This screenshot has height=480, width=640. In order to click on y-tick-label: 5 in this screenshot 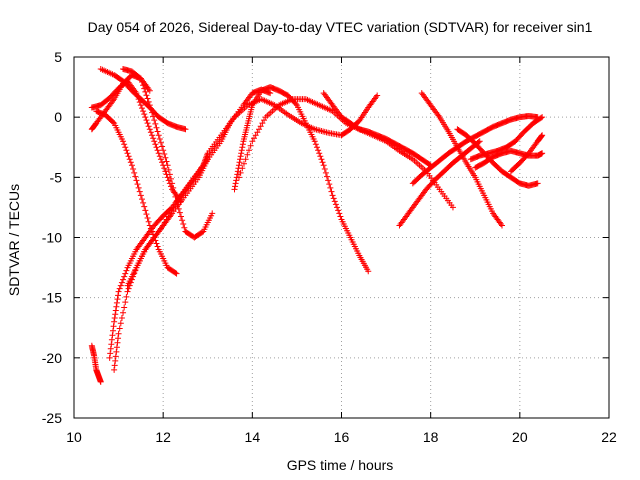, I will do `click(58, 57)`.